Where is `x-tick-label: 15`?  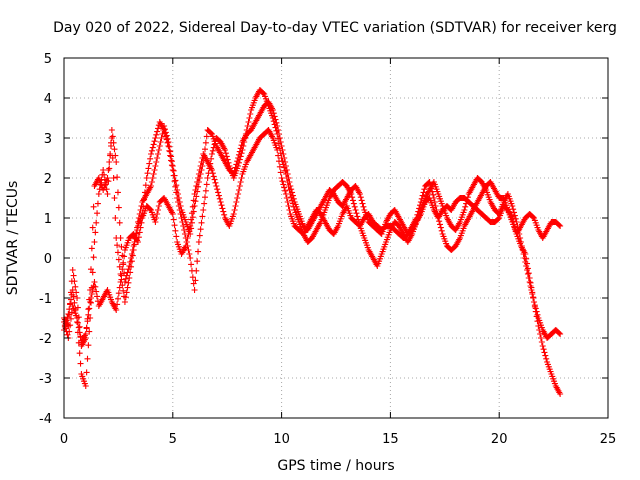 x-tick-label: 15 is located at coordinates (390, 439).